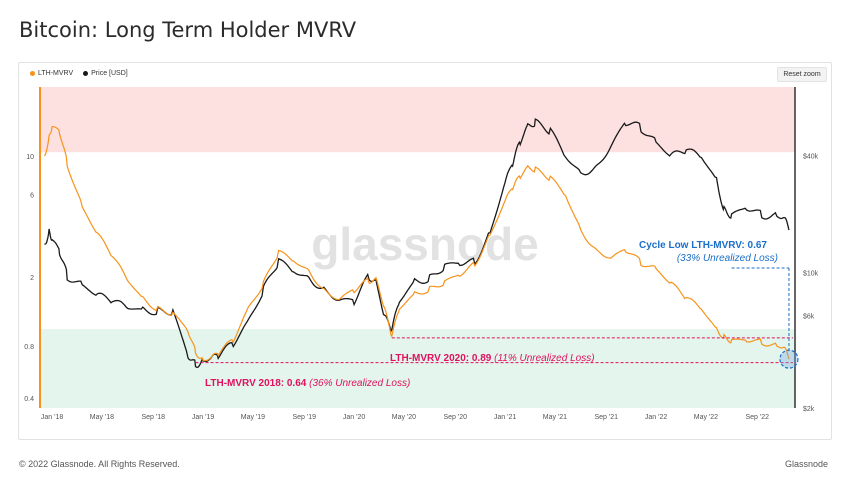  Describe the element at coordinates (253, 417) in the screenshot. I see `x-tick-label: May '19` at that location.